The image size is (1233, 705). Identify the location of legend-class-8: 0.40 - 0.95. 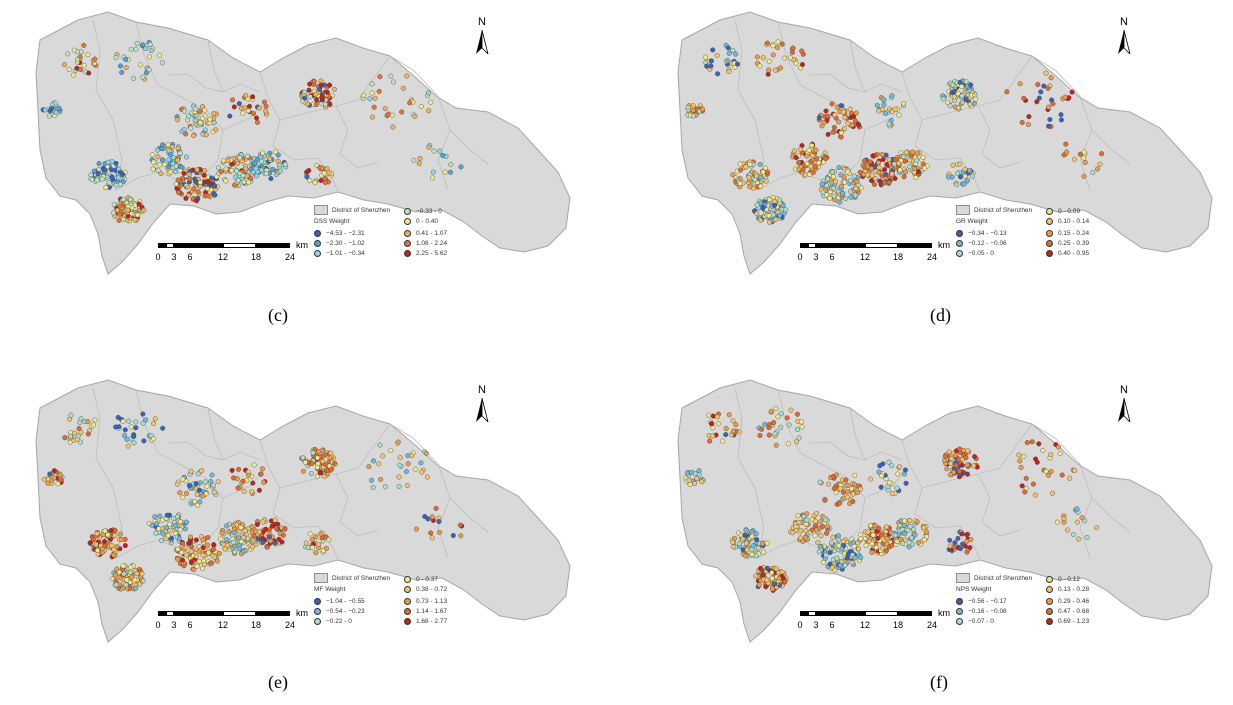
(1067, 253).